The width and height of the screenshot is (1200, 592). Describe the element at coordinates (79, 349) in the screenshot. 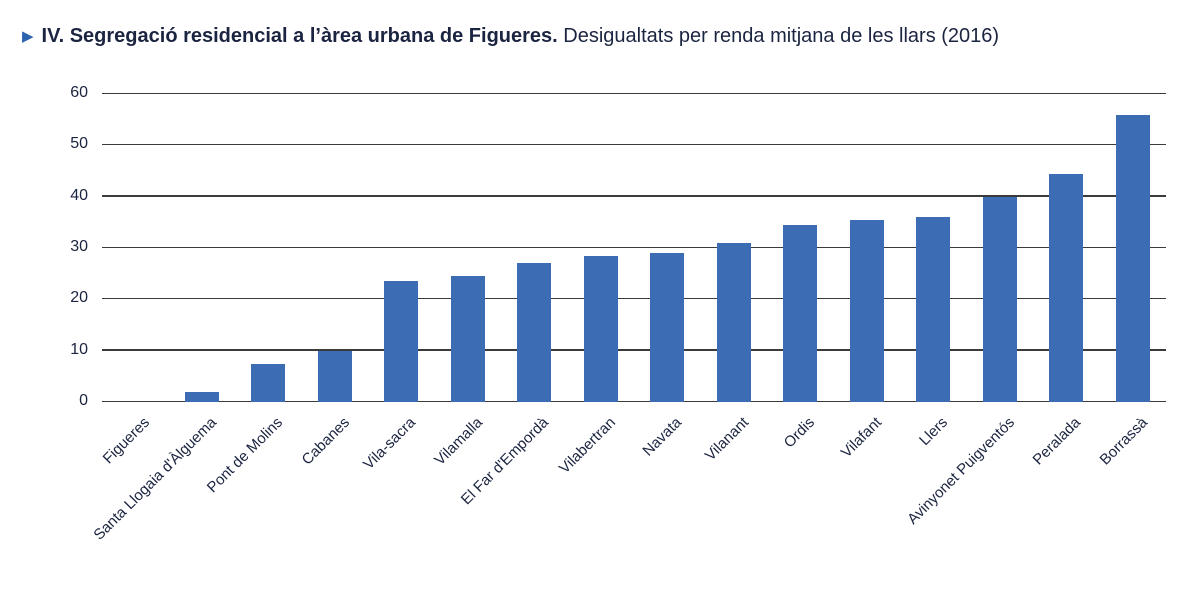

I see `y-tick-label: 10` at that location.